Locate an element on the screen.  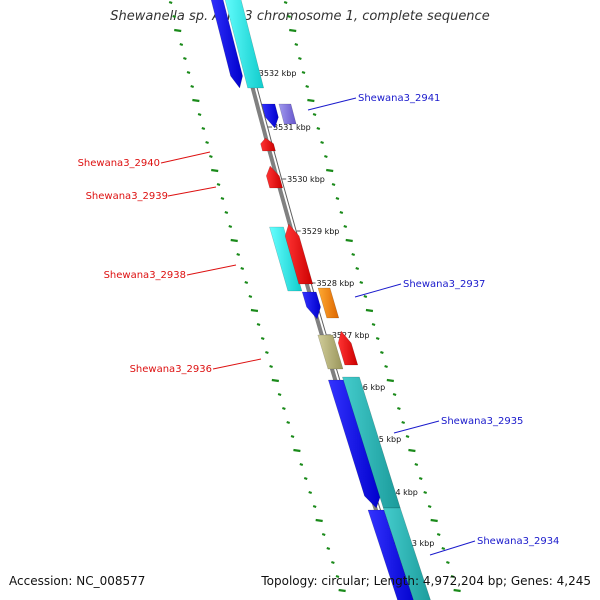
scale-label: 3526 kbp is located at coordinates (366, 387).